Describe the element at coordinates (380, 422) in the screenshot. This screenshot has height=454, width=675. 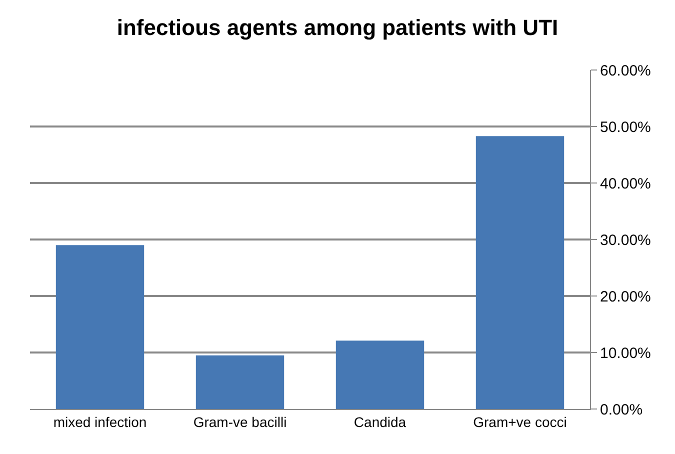
I see `x-tick-label: Candida` at that location.